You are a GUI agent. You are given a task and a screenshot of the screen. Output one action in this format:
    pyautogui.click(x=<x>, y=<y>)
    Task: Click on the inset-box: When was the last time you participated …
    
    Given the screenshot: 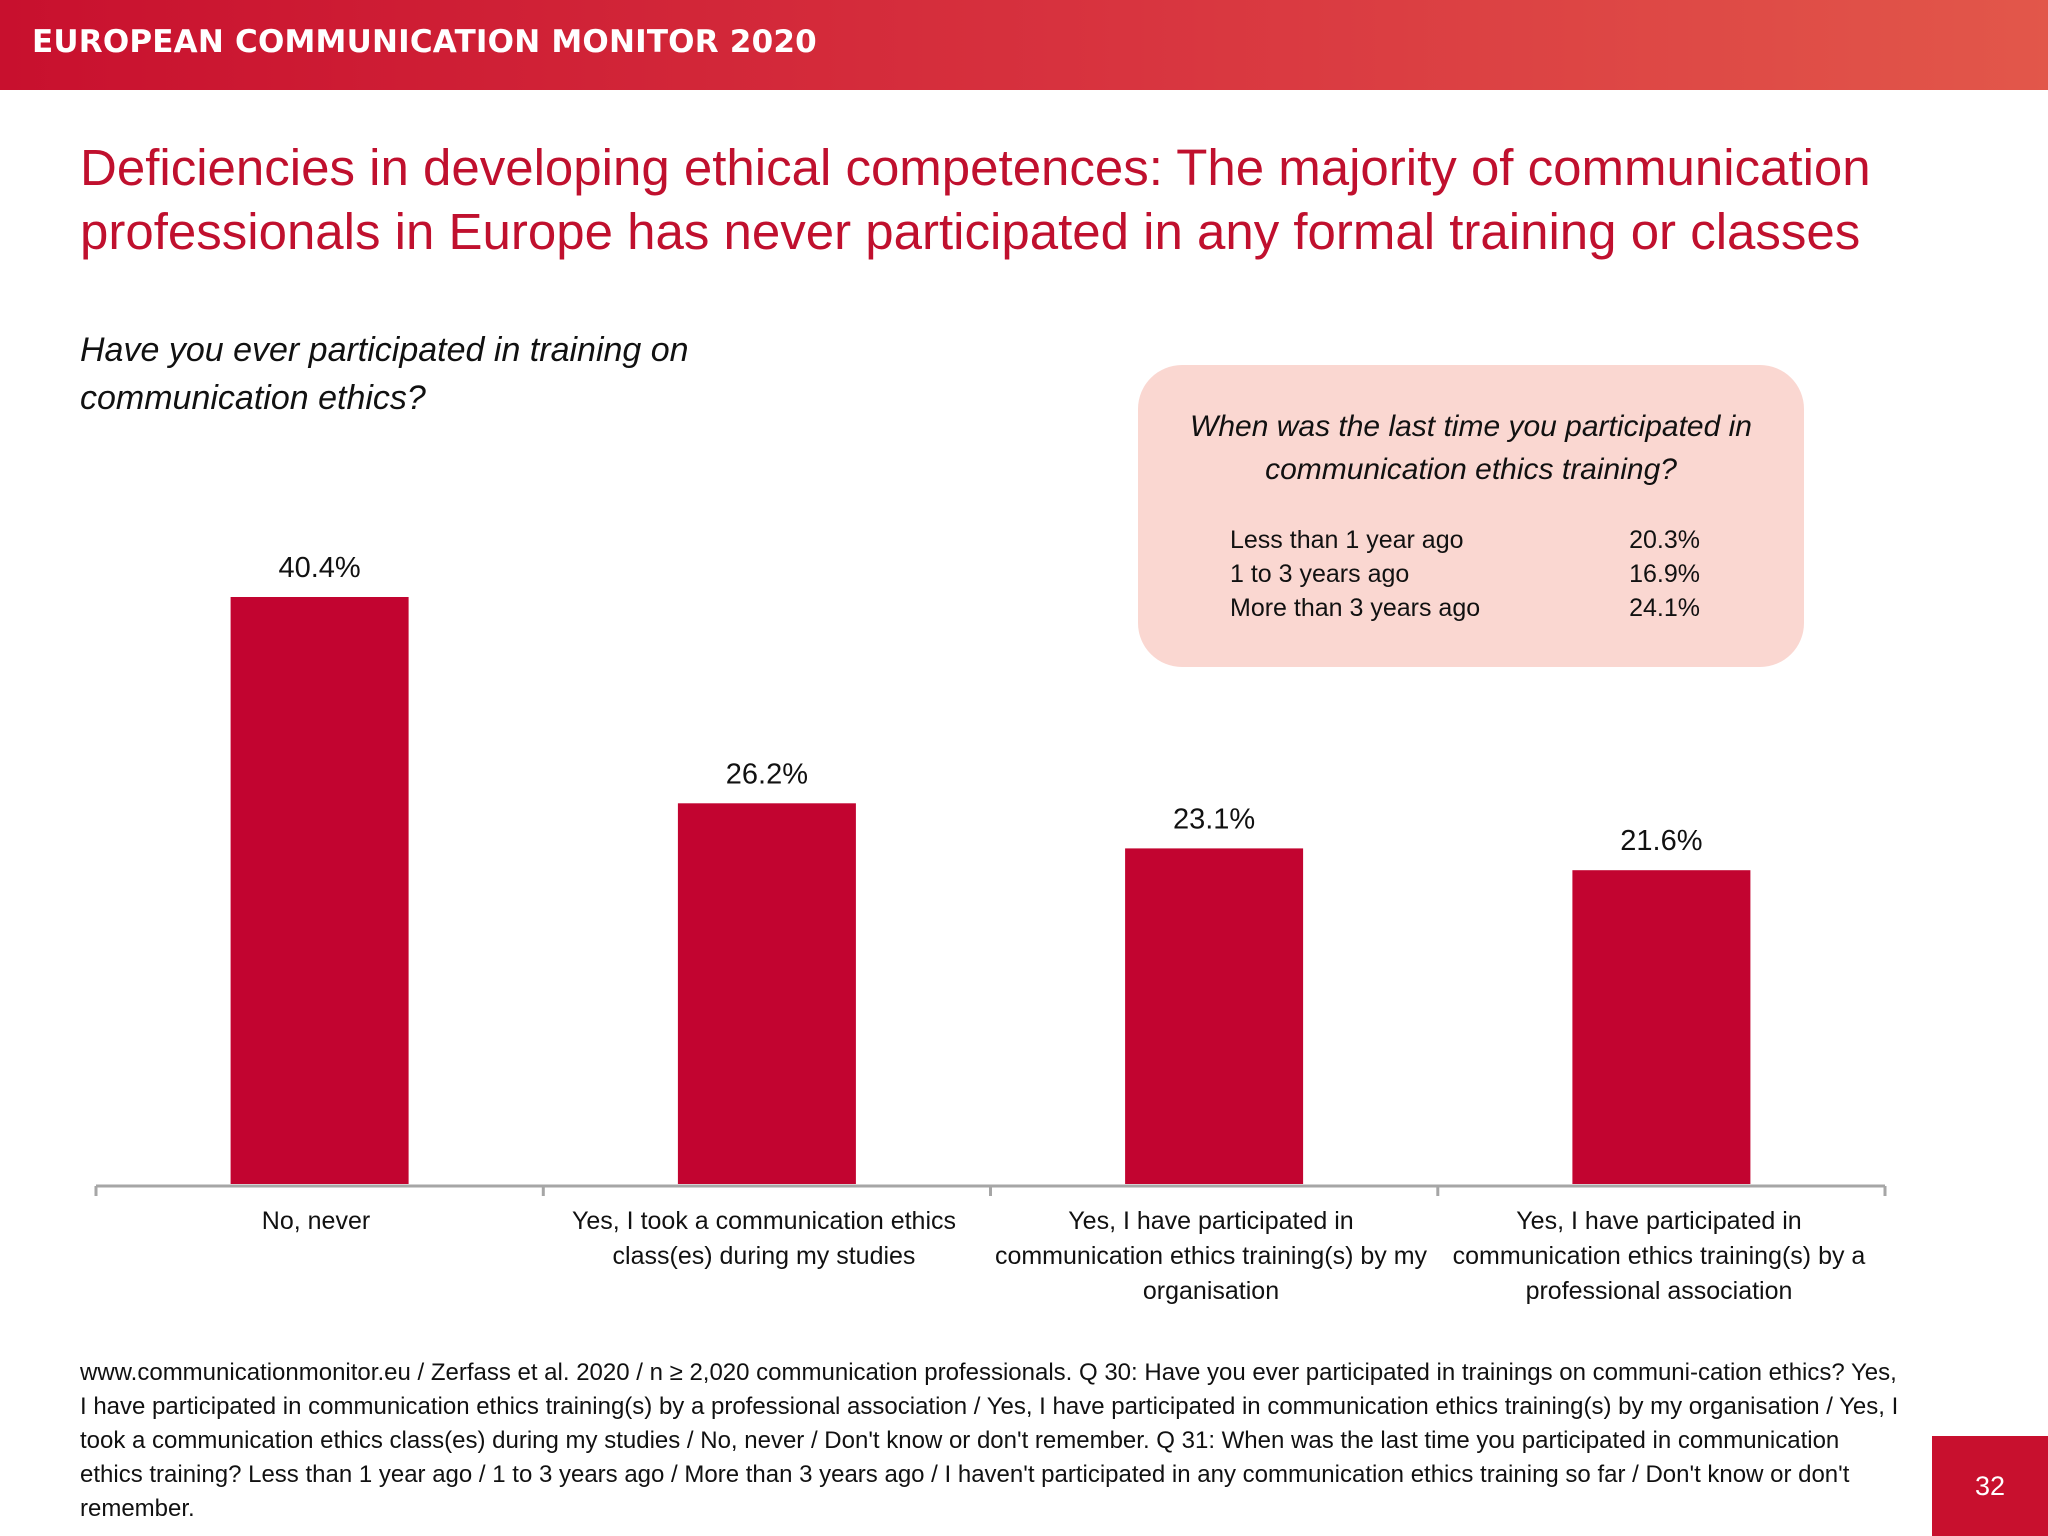 What is the action you would take?
    pyautogui.click(x=1471, y=516)
    